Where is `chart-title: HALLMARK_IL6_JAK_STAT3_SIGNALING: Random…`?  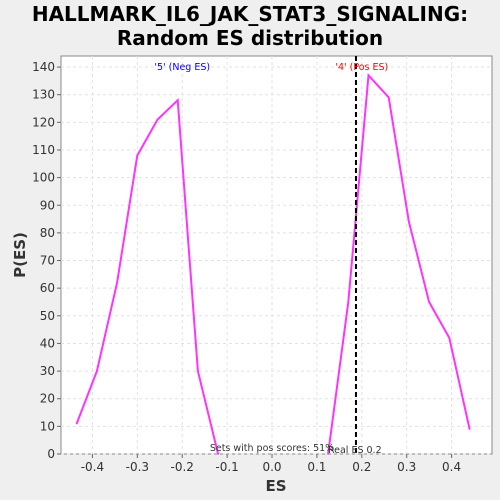
chart-title: HALLMARK_IL6_JAK_STAT3_SIGNALING: Random… is located at coordinates (250, 26).